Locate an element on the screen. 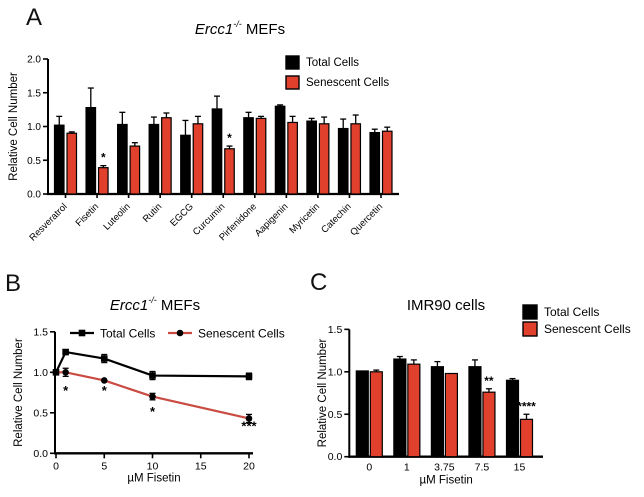 The width and height of the screenshot is (644, 497). bar-total-7.5 is located at coordinates (475, 412).